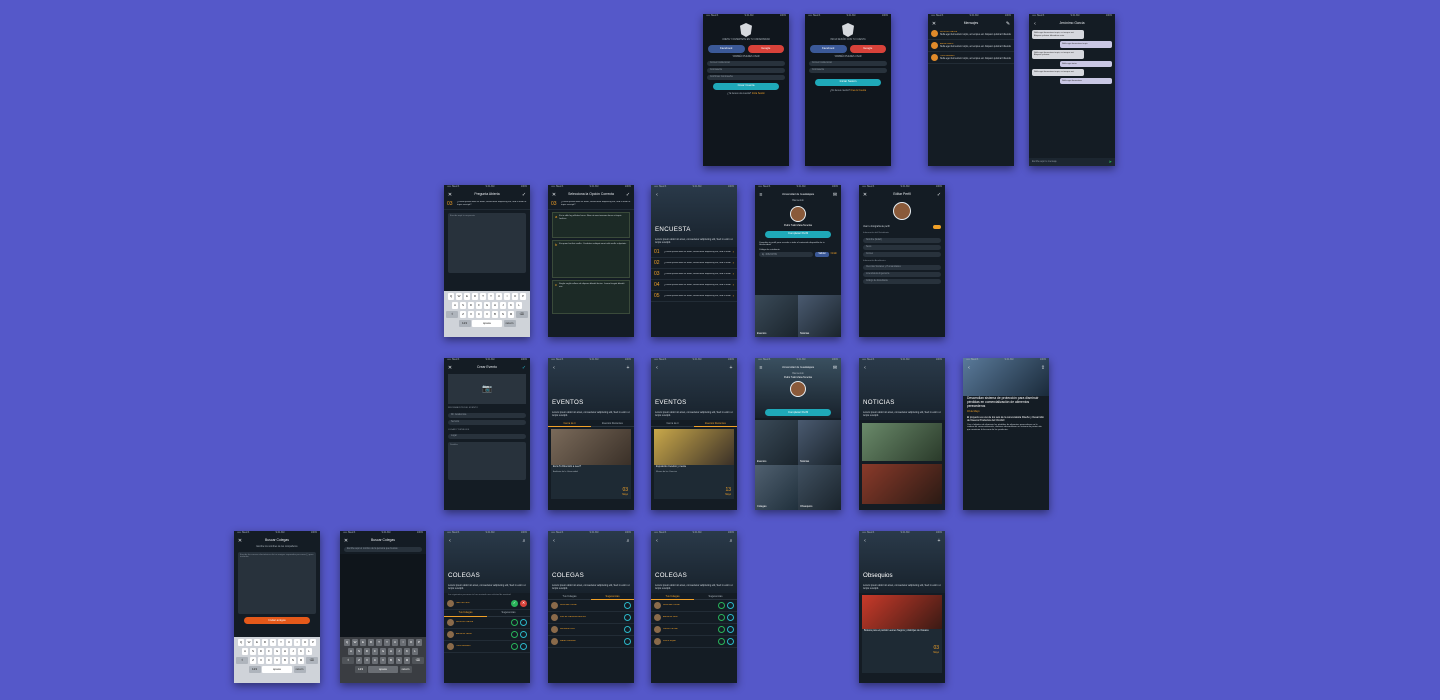  What do you see at coordinates (471, 314) in the screenshot?
I see `key: X` at bounding box center [471, 314].